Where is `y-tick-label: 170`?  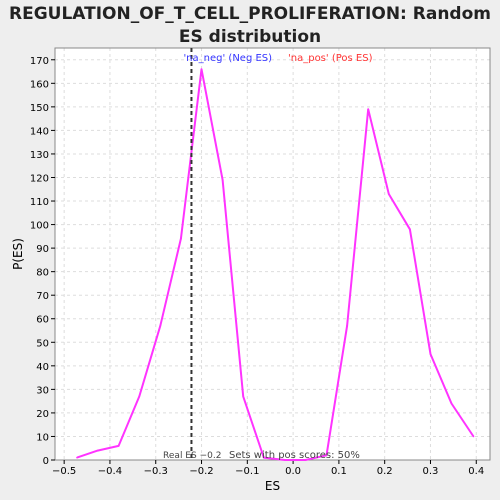 y-tick-label: 170 is located at coordinates (39, 61).